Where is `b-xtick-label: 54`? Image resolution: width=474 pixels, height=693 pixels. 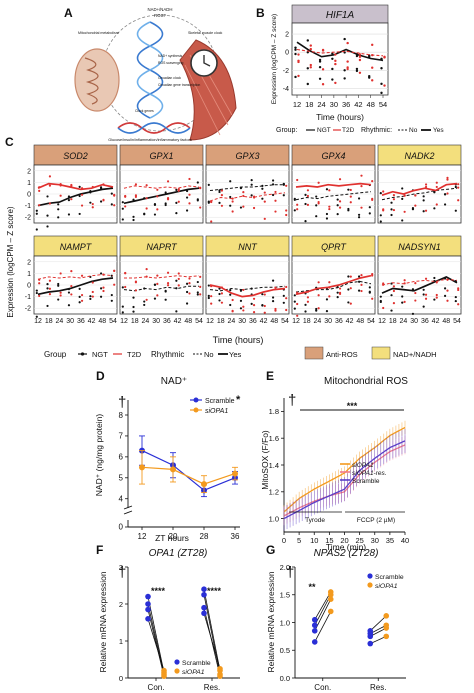 b-xtick-label: 54 is located at coordinates (383, 104).